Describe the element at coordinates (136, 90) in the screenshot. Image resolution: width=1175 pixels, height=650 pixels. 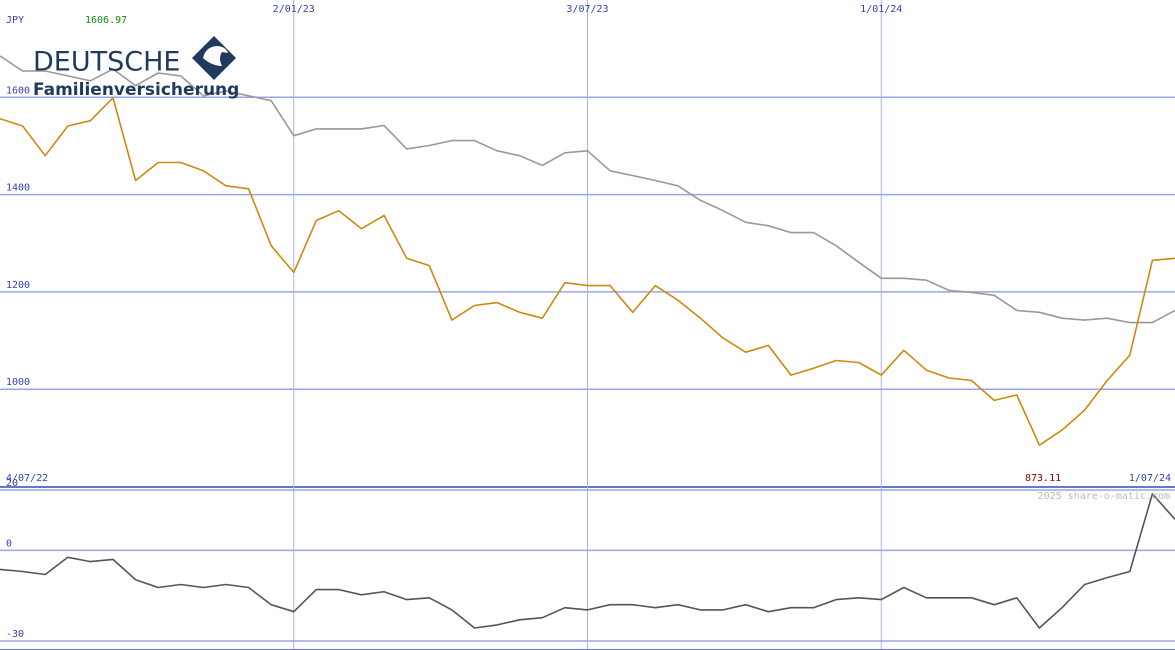
I see `logo-subtext: Familienversicherung` at that location.